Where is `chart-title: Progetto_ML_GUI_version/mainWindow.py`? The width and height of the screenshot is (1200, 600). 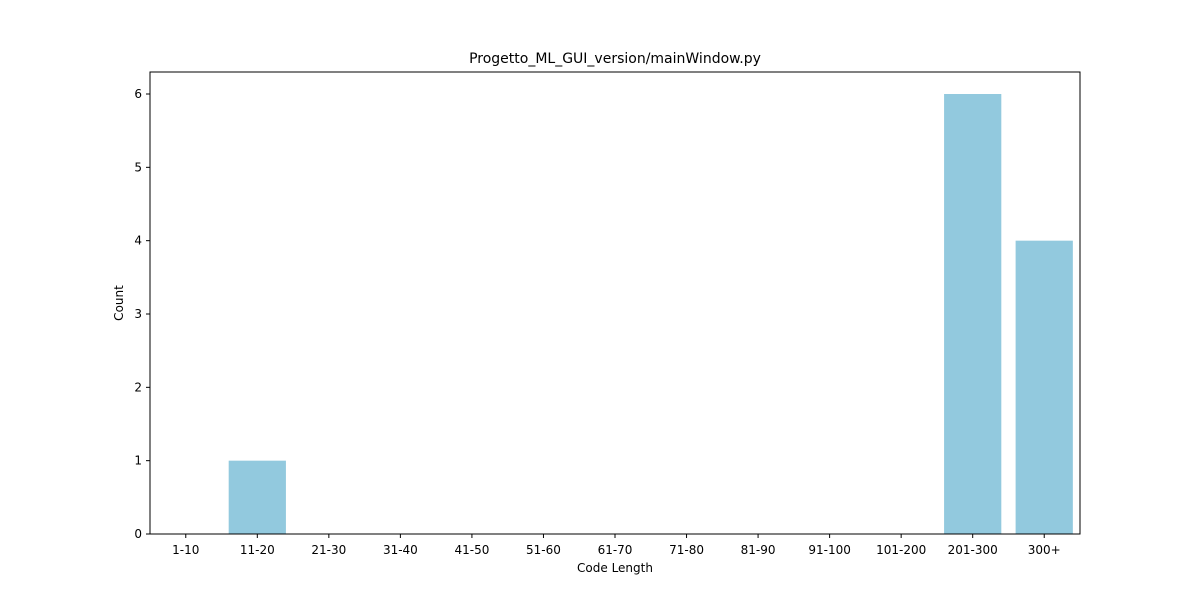
chart-title: Progetto_ML_GUI_version/mainWindow.py is located at coordinates (615, 59).